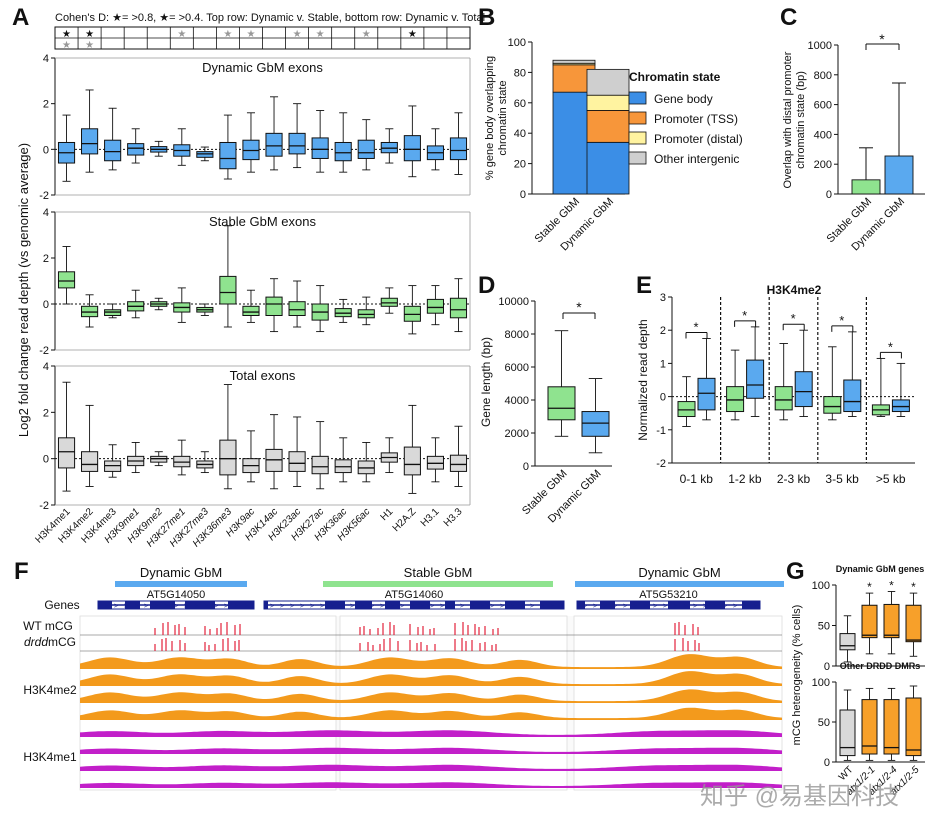 The width and height of the screenshot is (947, 825). Describe the element at coordinates (251, 310) in the screenshot. I see `box-H3K9ac` at that location.